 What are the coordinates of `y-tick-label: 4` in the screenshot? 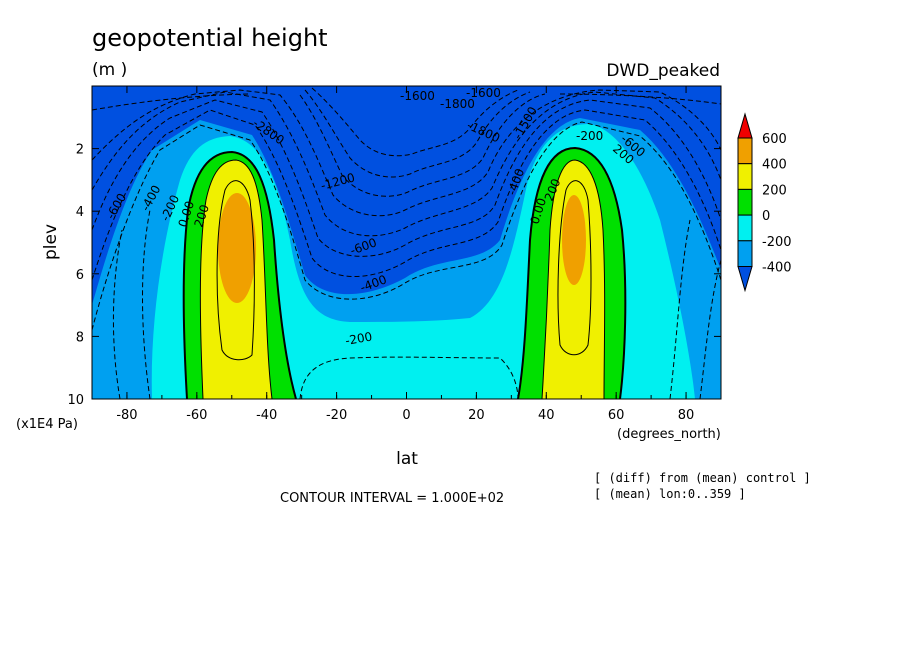 It's located at (80, 212).